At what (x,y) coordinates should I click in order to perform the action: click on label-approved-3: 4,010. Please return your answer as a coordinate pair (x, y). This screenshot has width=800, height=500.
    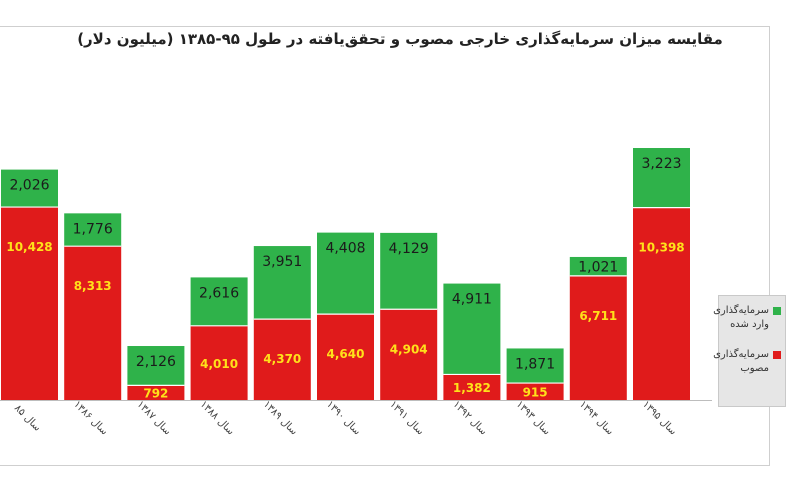
    Looking at the image, I should click on (219, 364).